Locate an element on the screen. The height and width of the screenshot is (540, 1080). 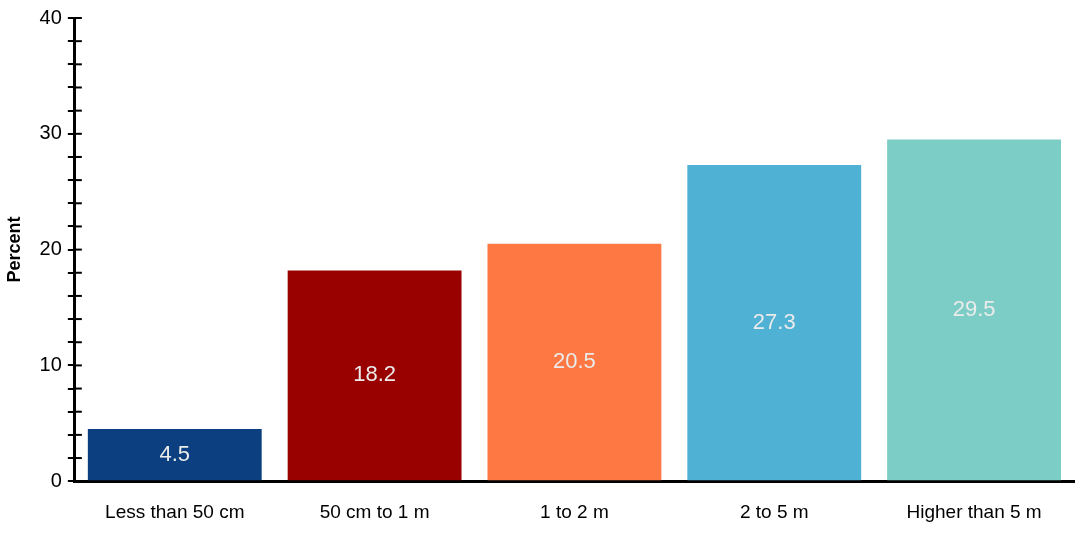
data-label: 29.5 is located at coordinates (974, 308).